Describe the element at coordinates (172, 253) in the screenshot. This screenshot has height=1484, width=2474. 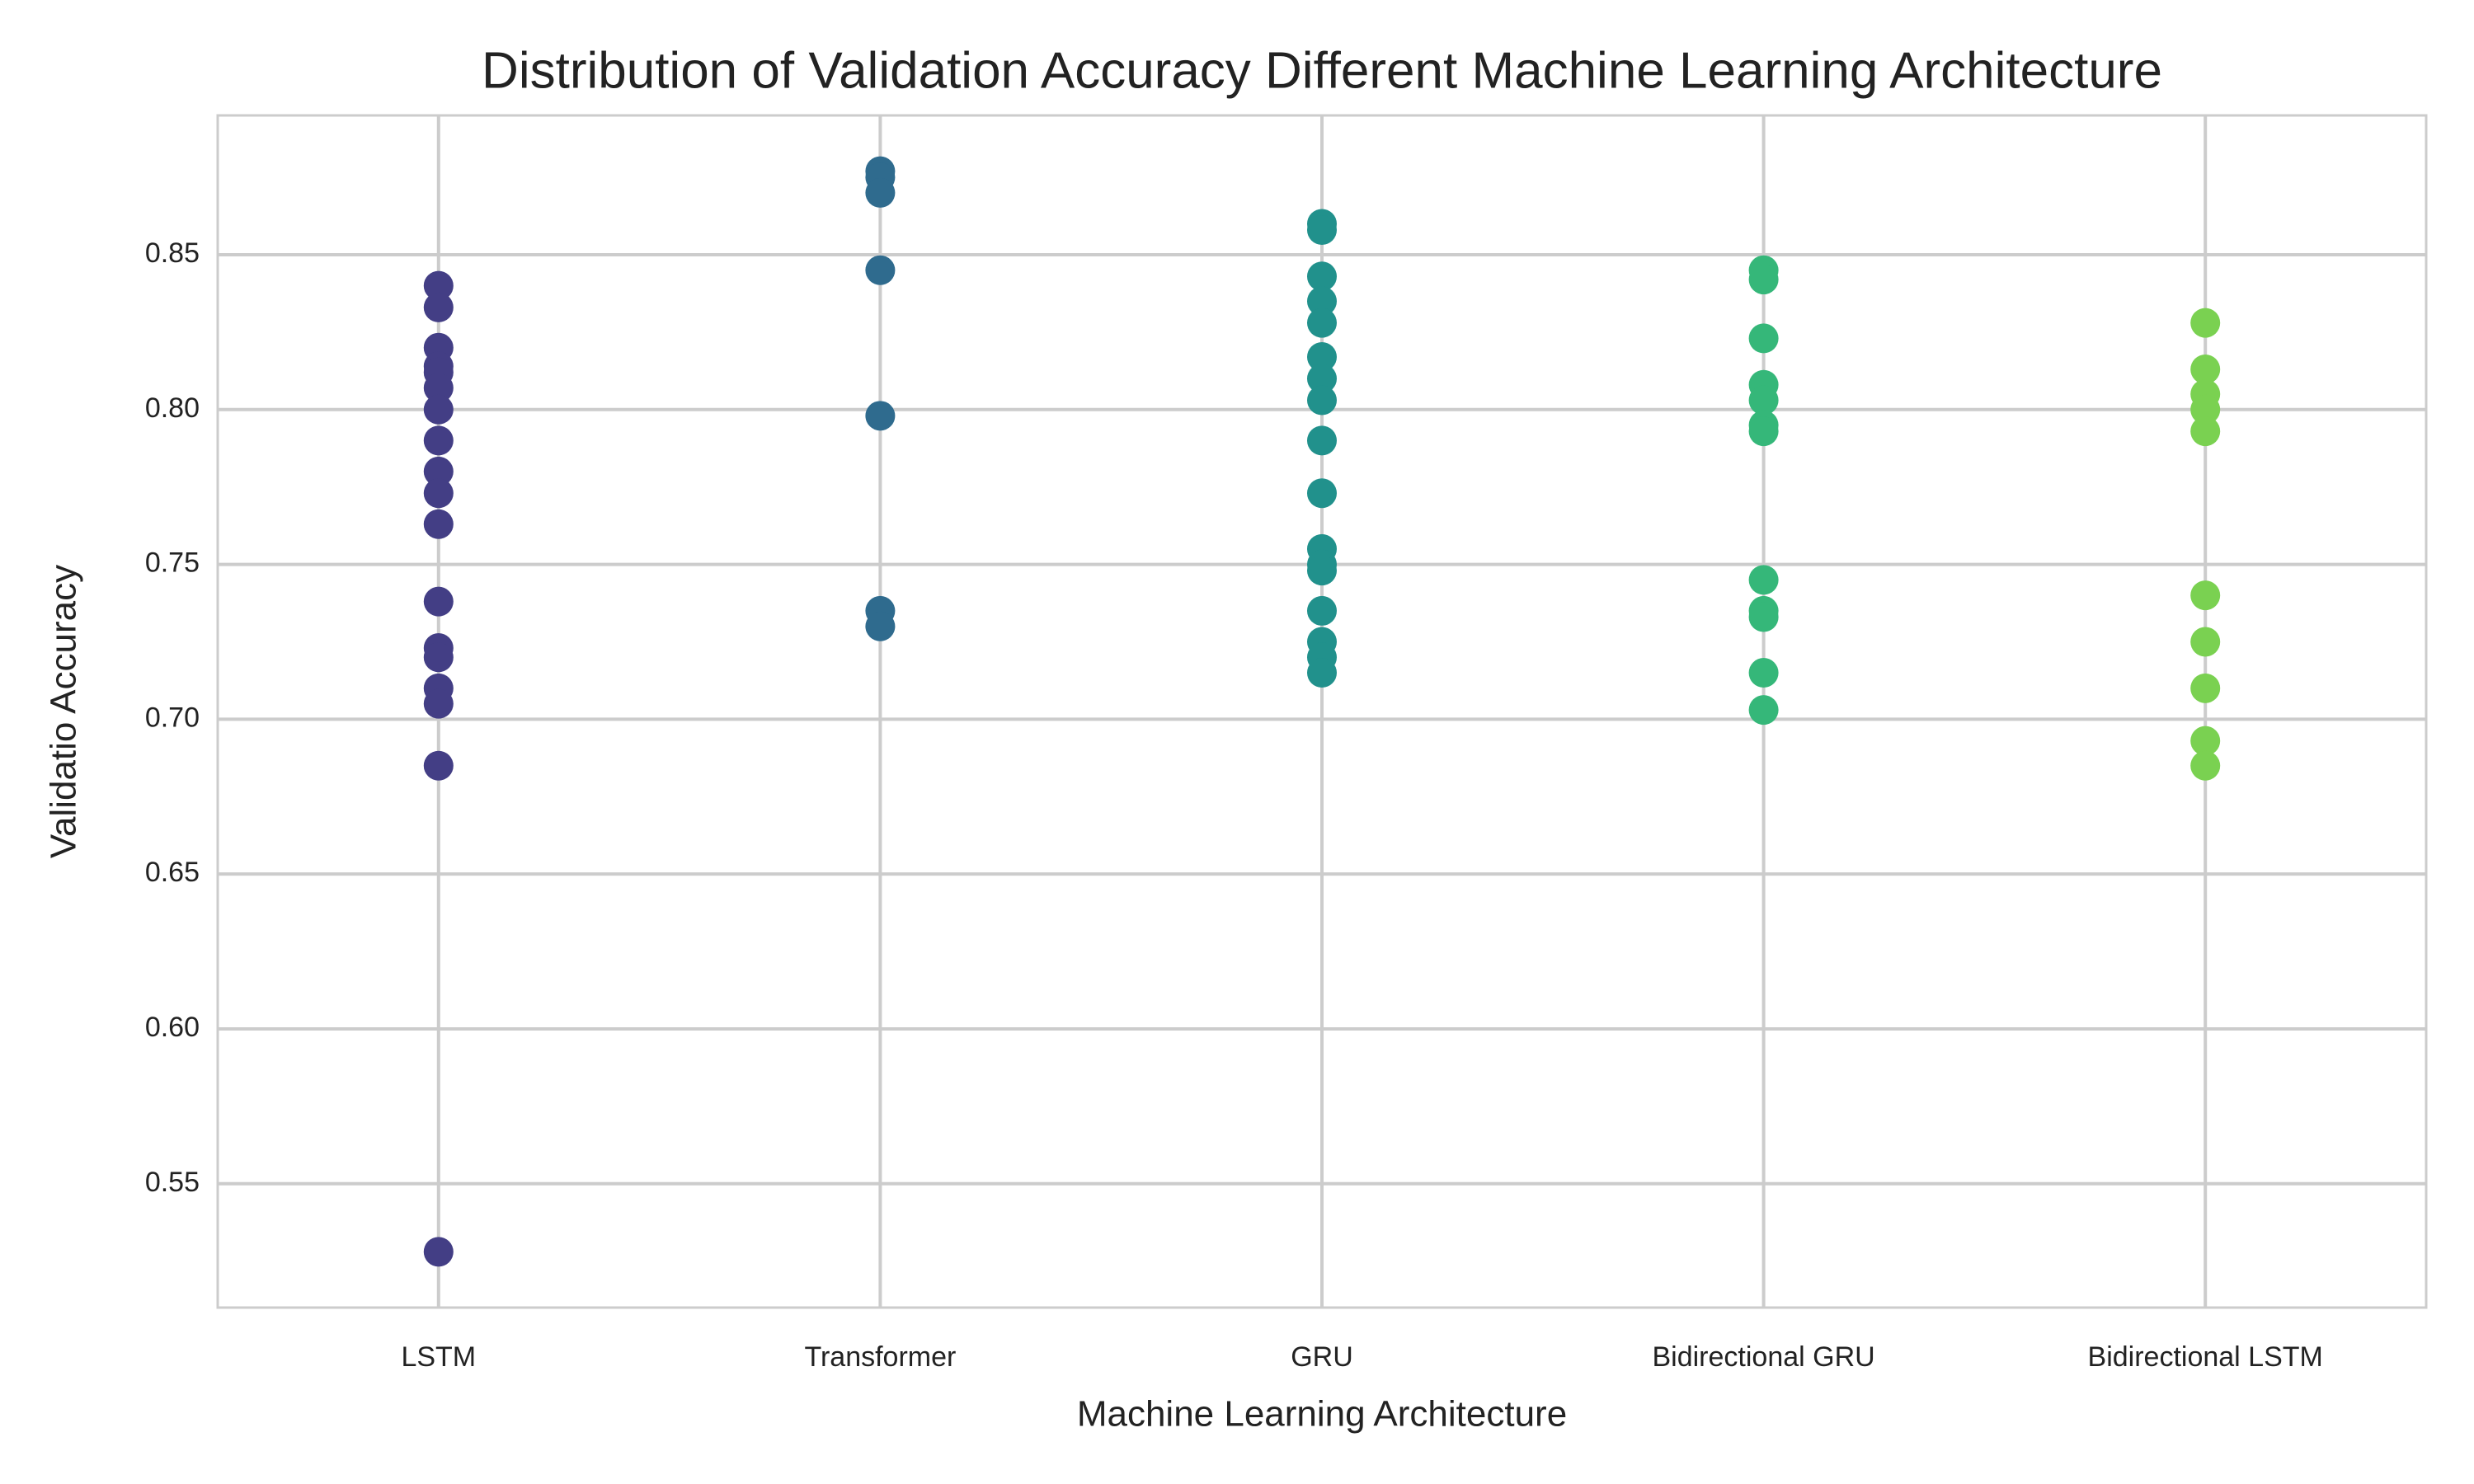
I see `y-tick-label: 0.85` at that location.